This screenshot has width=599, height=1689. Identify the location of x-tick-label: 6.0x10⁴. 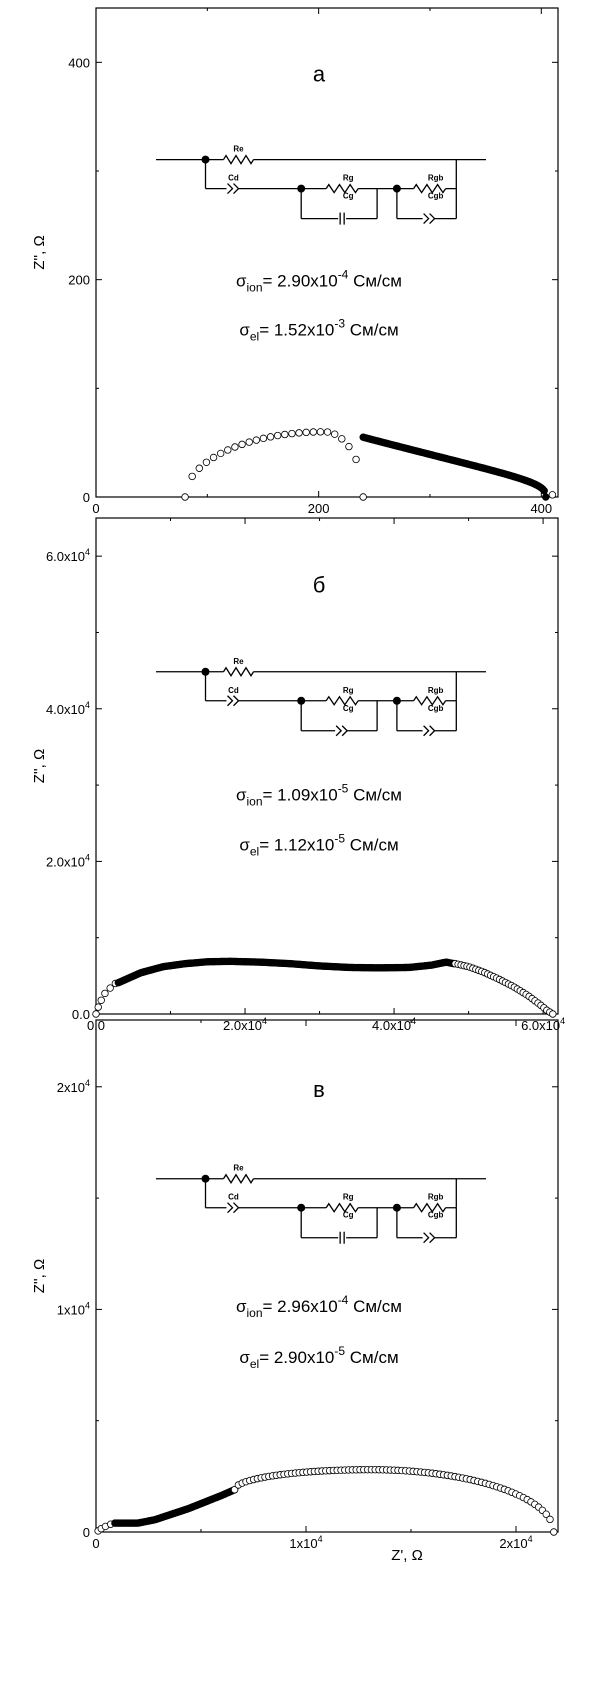
(543, 1024).